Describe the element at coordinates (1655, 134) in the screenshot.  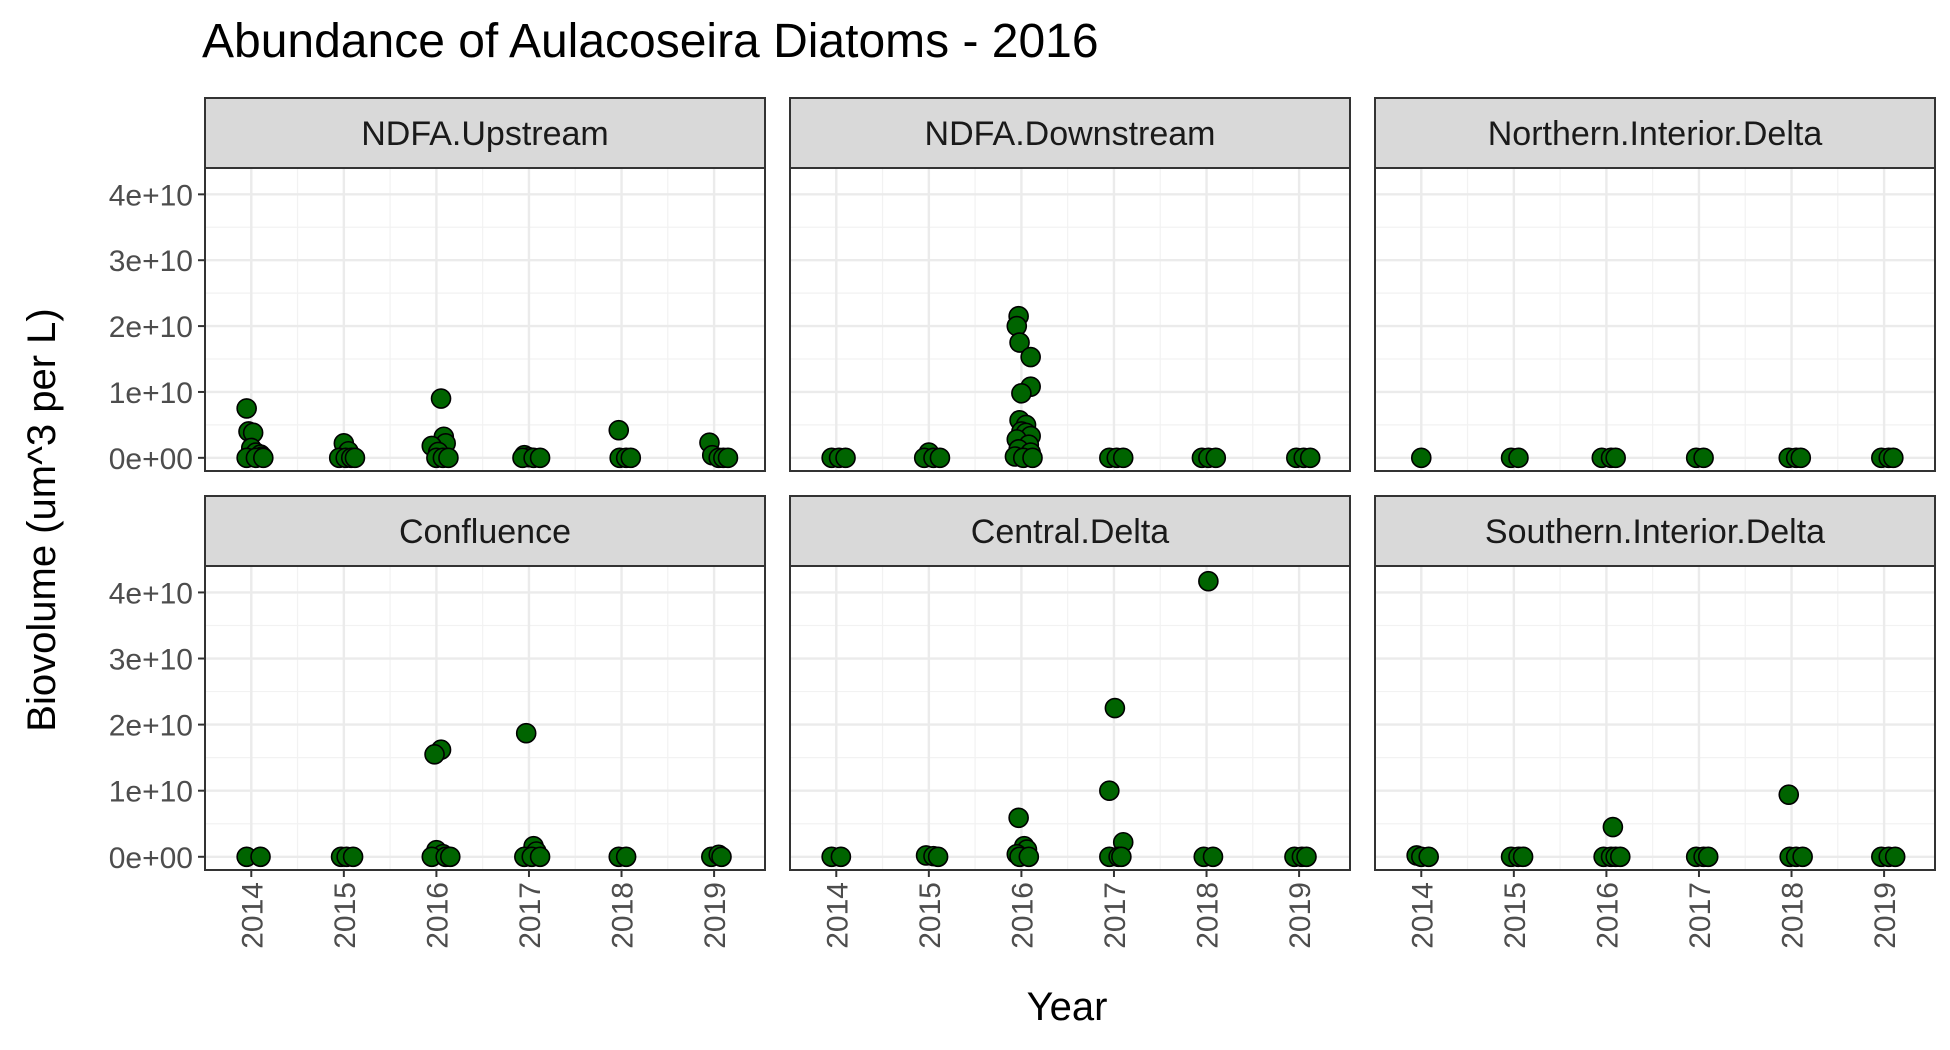
I see `strip-label-northern-interior-delta: Northern.Interior.Delta` at that location.